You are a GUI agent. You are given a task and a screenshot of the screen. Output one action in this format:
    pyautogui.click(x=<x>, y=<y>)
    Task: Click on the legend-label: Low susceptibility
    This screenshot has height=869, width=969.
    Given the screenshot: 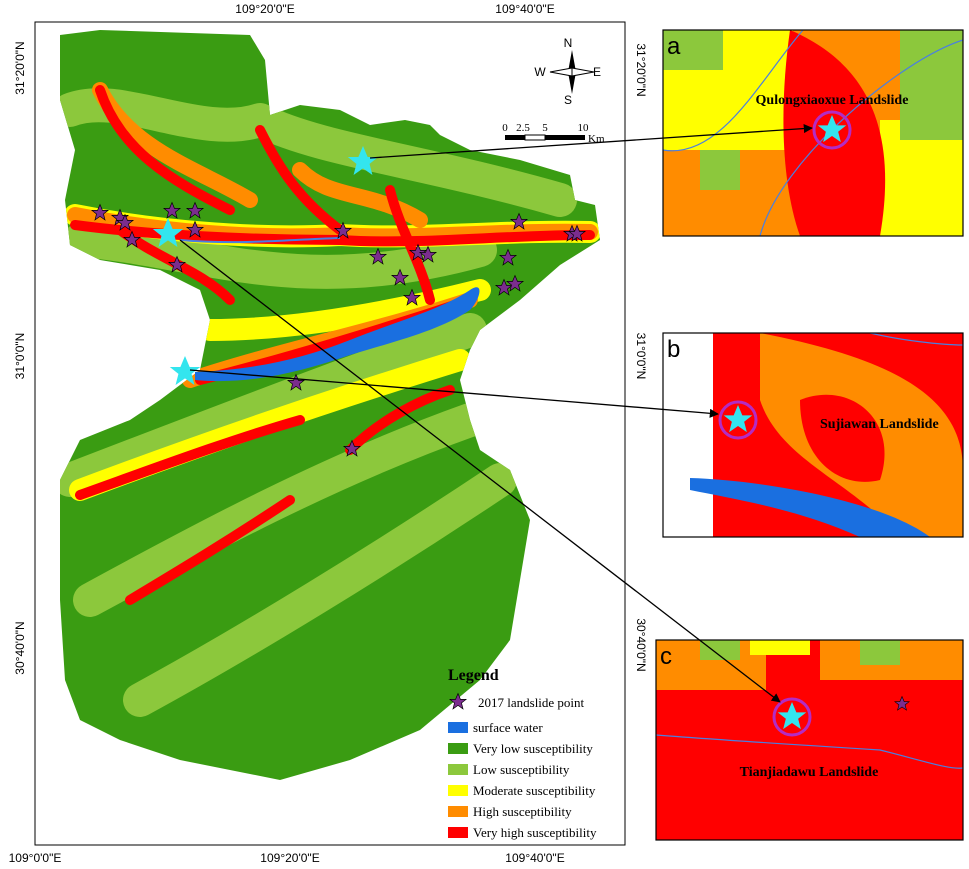 What is the action you would take?
    pyautogui.click(x=521, y=769)
    